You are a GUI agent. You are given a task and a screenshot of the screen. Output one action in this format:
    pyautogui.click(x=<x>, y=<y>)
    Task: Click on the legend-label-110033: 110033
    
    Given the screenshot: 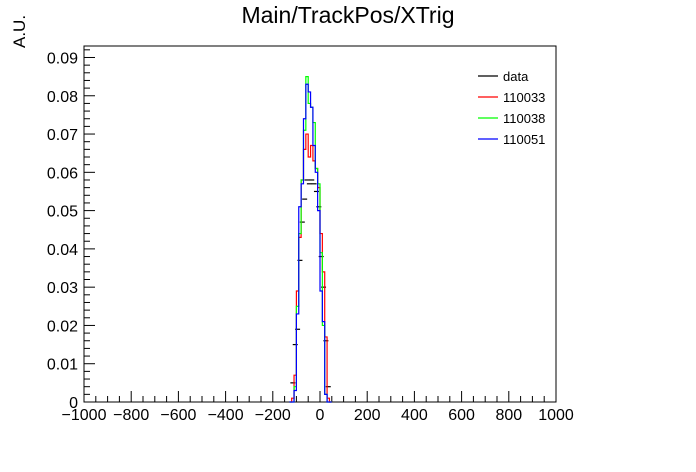 What is the action you would take?
    pyautogui.click(x=524, y=97)
    